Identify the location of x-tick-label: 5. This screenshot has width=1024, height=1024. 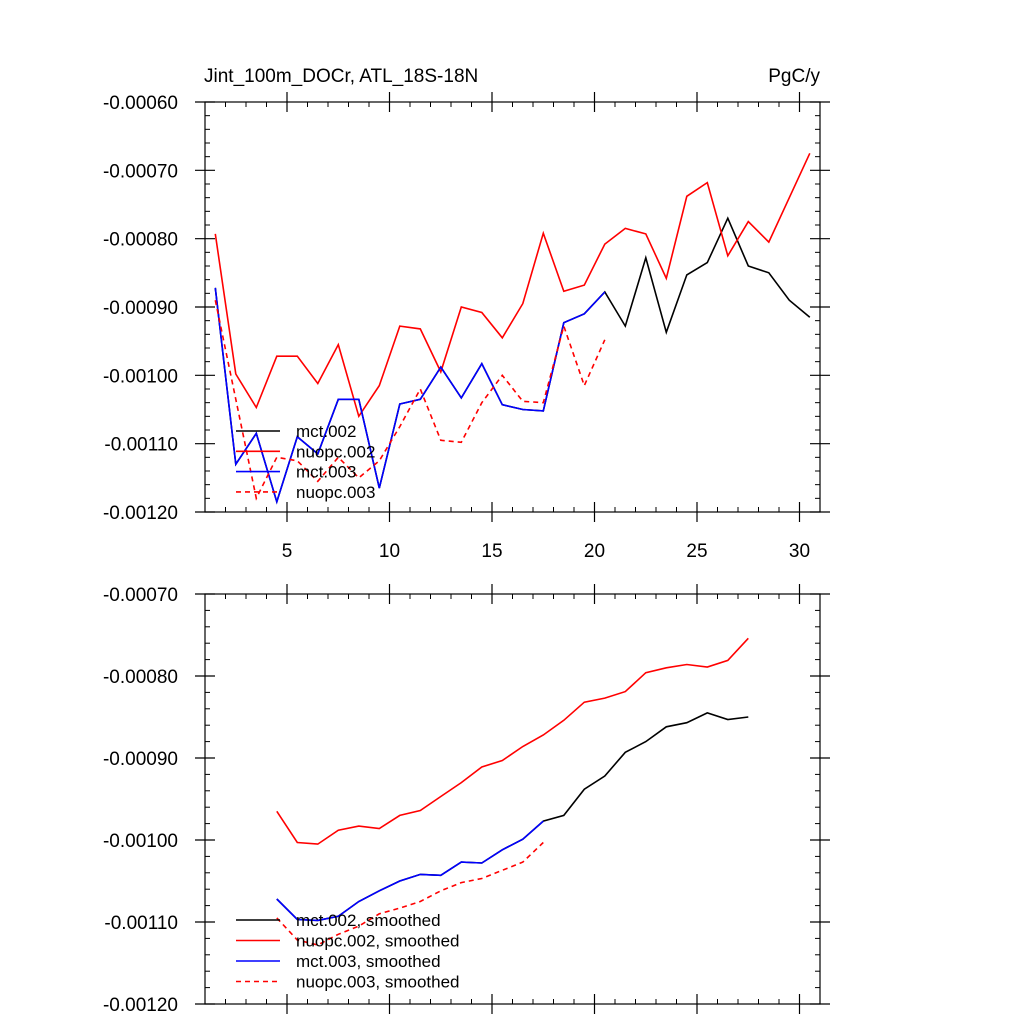
(287, 551).